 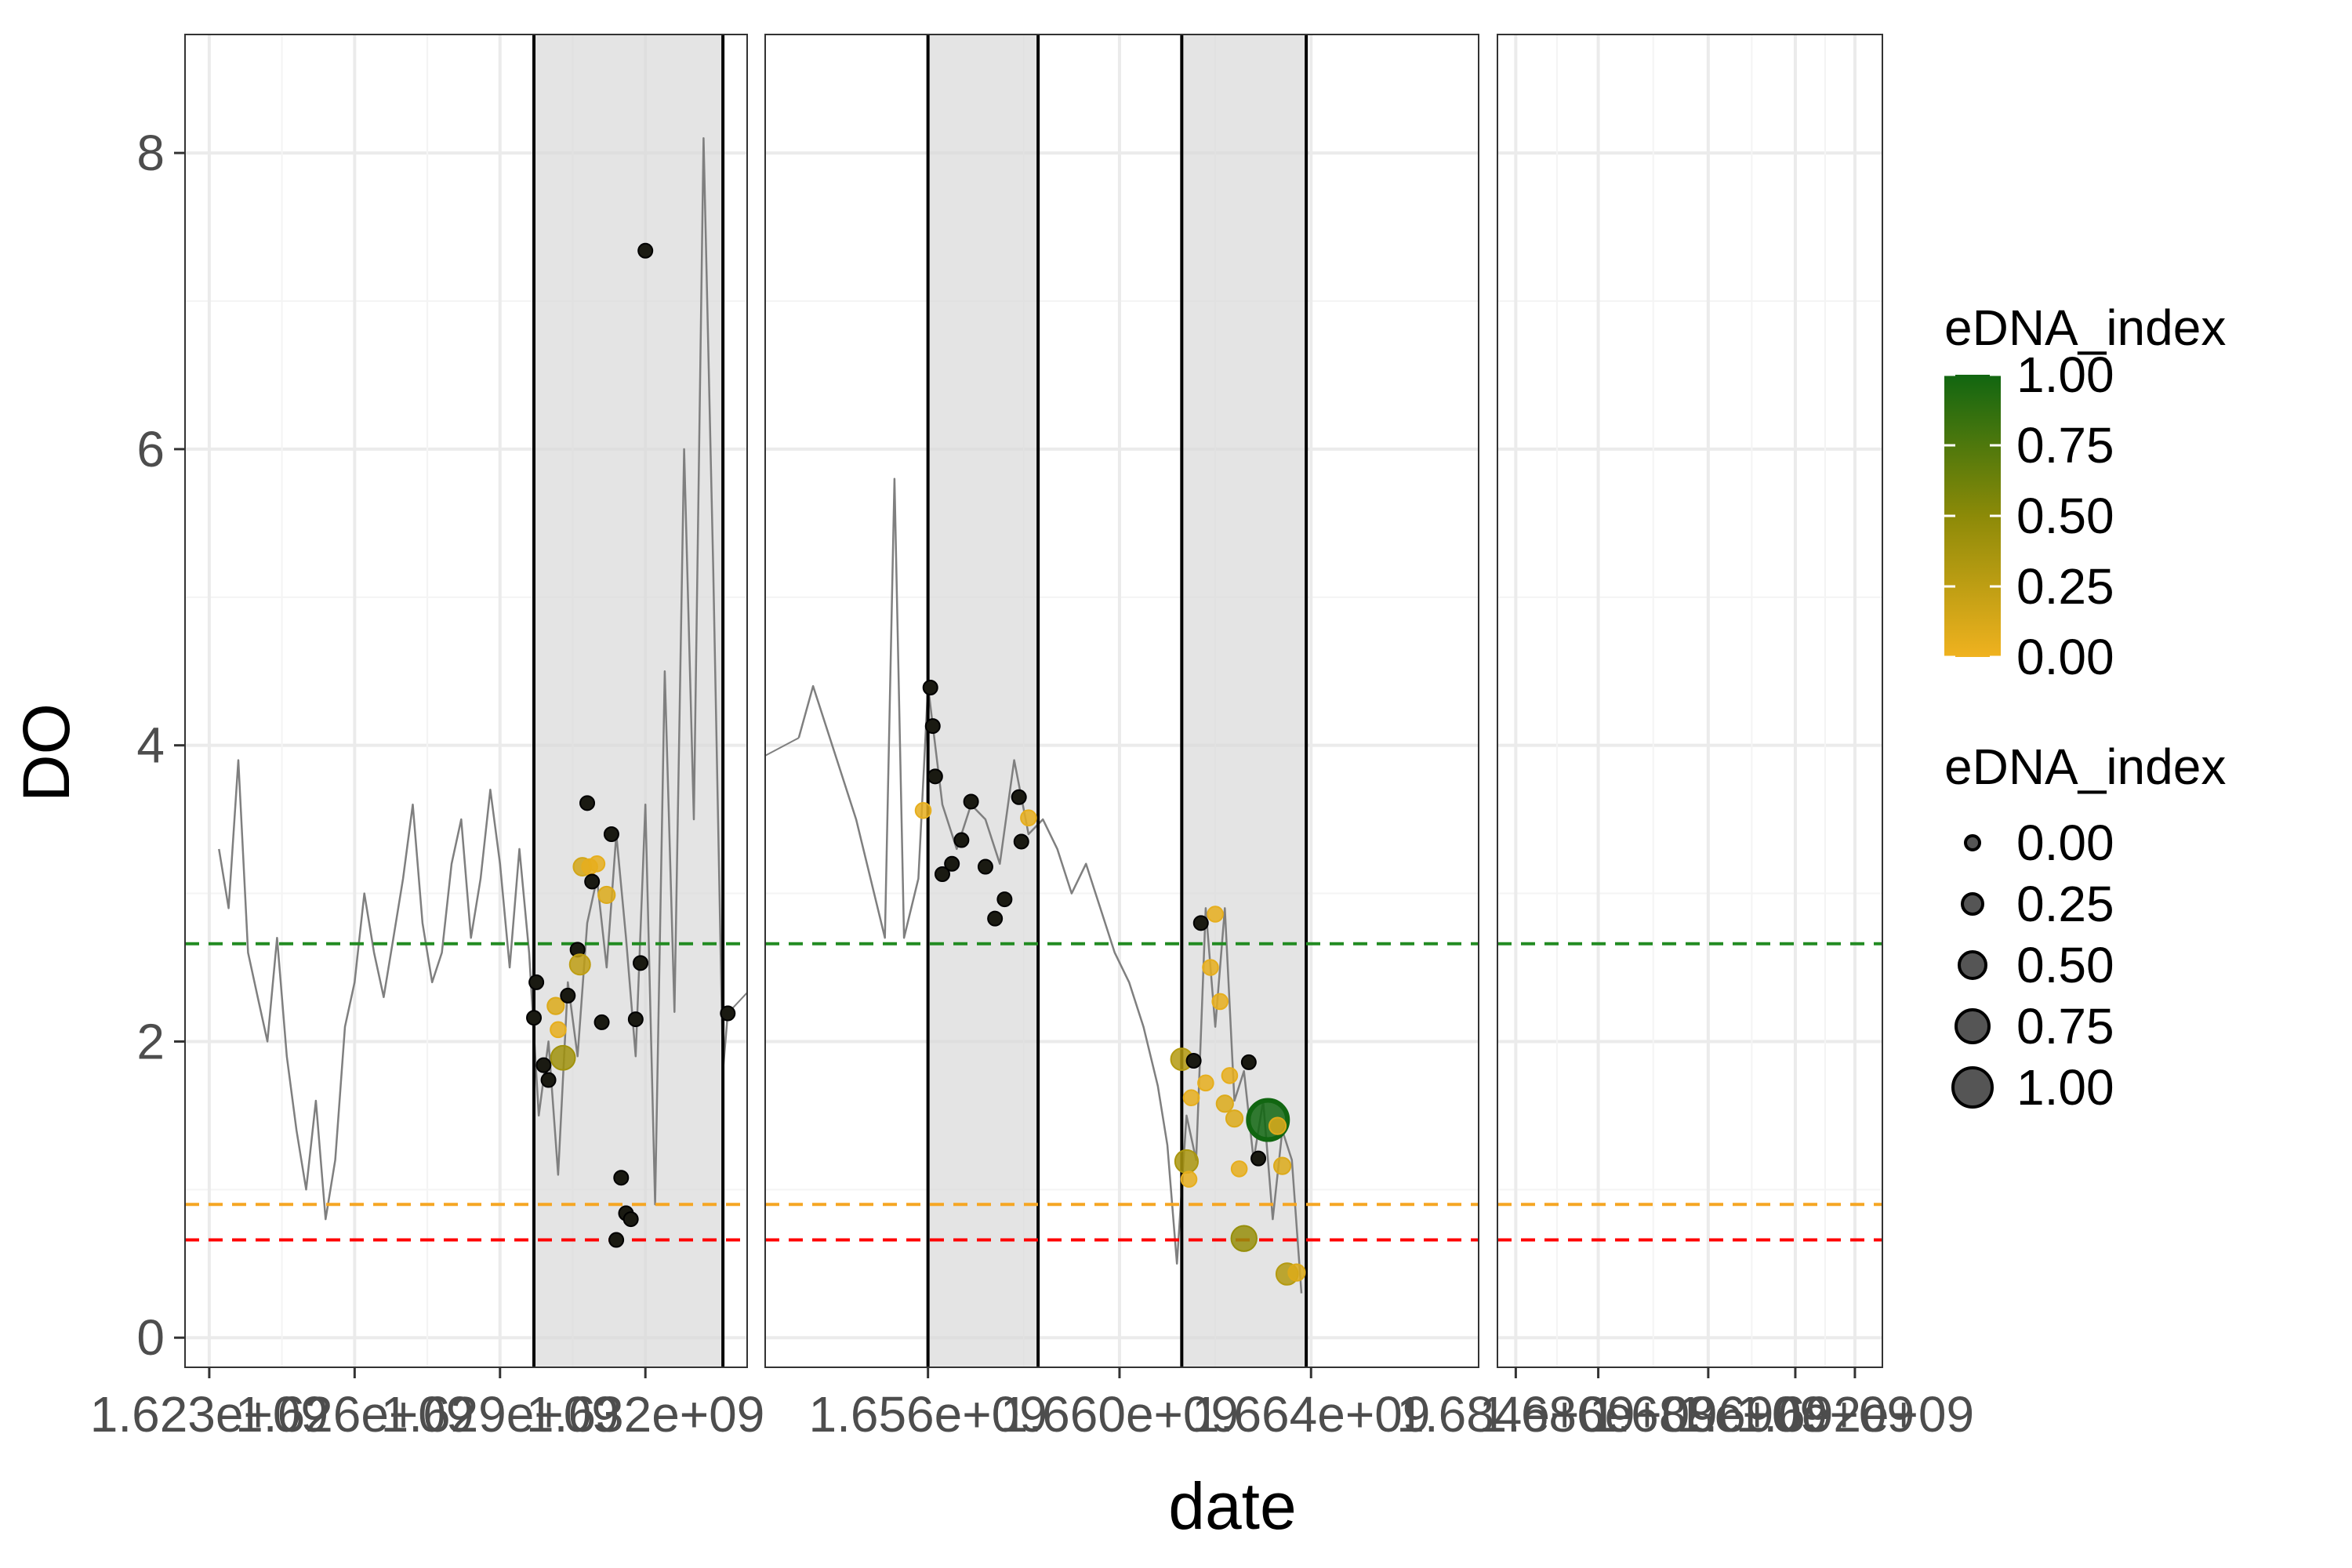 What do you see at coordinates (354, 1414) in the screenshot?
I see `x-tick-label: 1.626e+09` at bounding box center [354, 1414].